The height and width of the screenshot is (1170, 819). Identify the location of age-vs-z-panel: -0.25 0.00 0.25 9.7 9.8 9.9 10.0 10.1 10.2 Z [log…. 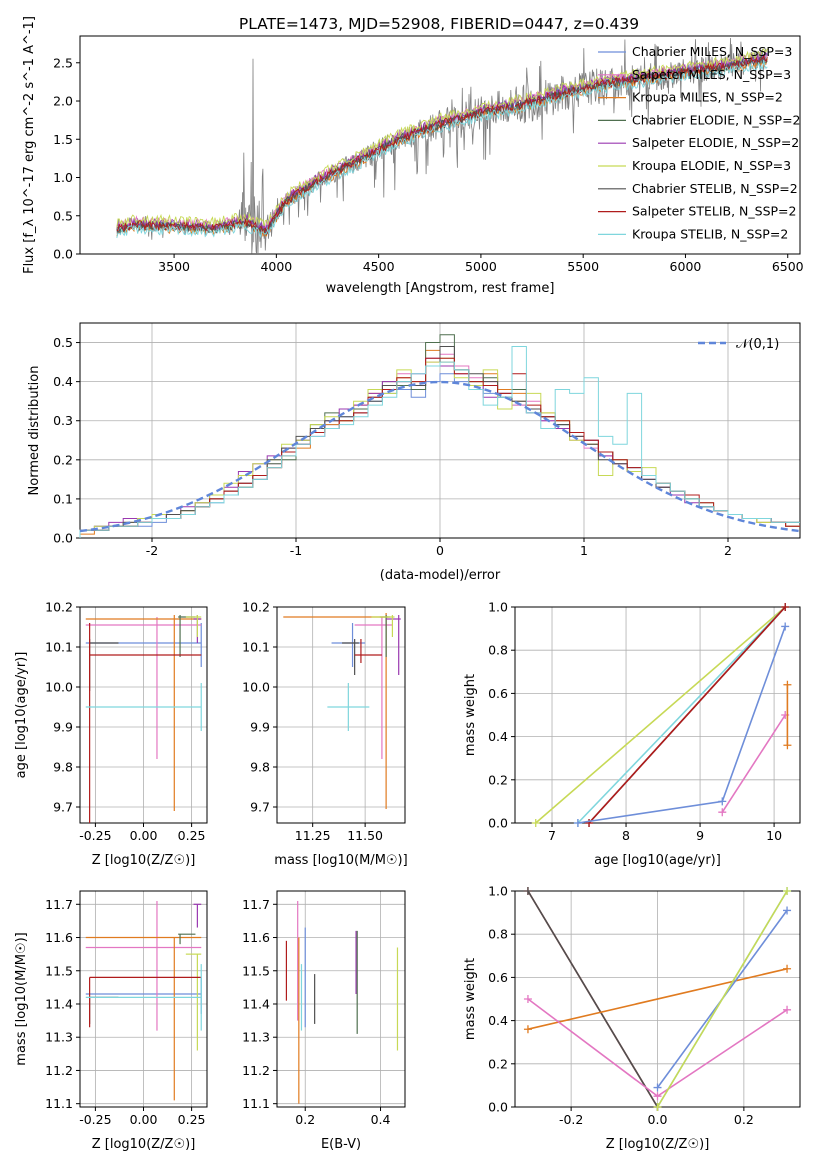
(111, 734).